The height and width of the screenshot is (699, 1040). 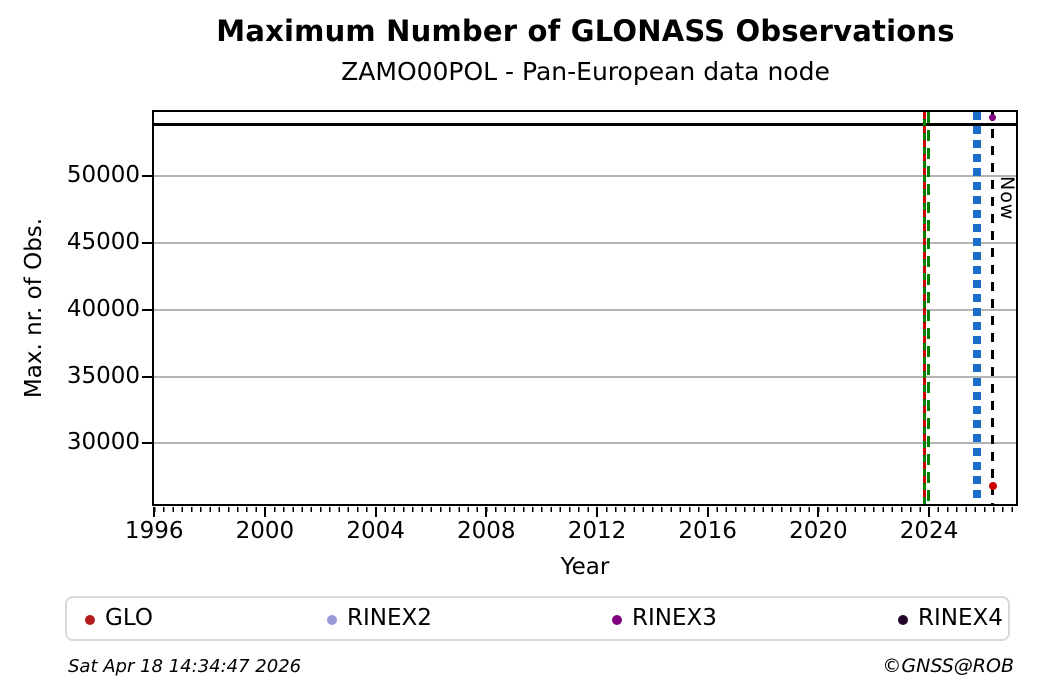 What do you see at coordinates (903, 620) in the screenshot?
I see `legend-marker-rinex4` at bounding box center [903, 620].